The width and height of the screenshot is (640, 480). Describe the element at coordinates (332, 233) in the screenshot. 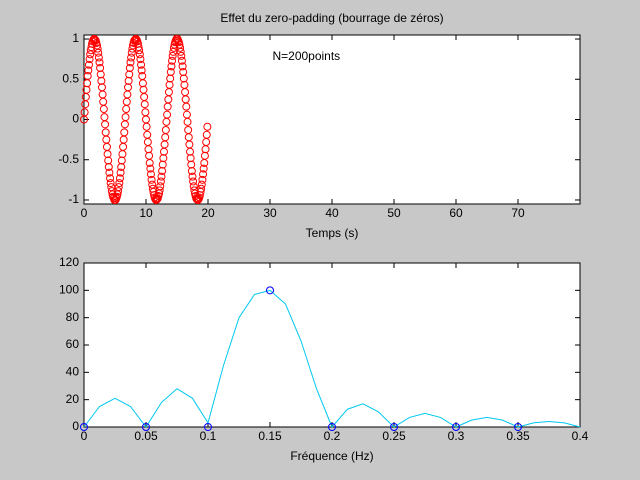

I see `x-axis-label: Temps (s)` at that location.